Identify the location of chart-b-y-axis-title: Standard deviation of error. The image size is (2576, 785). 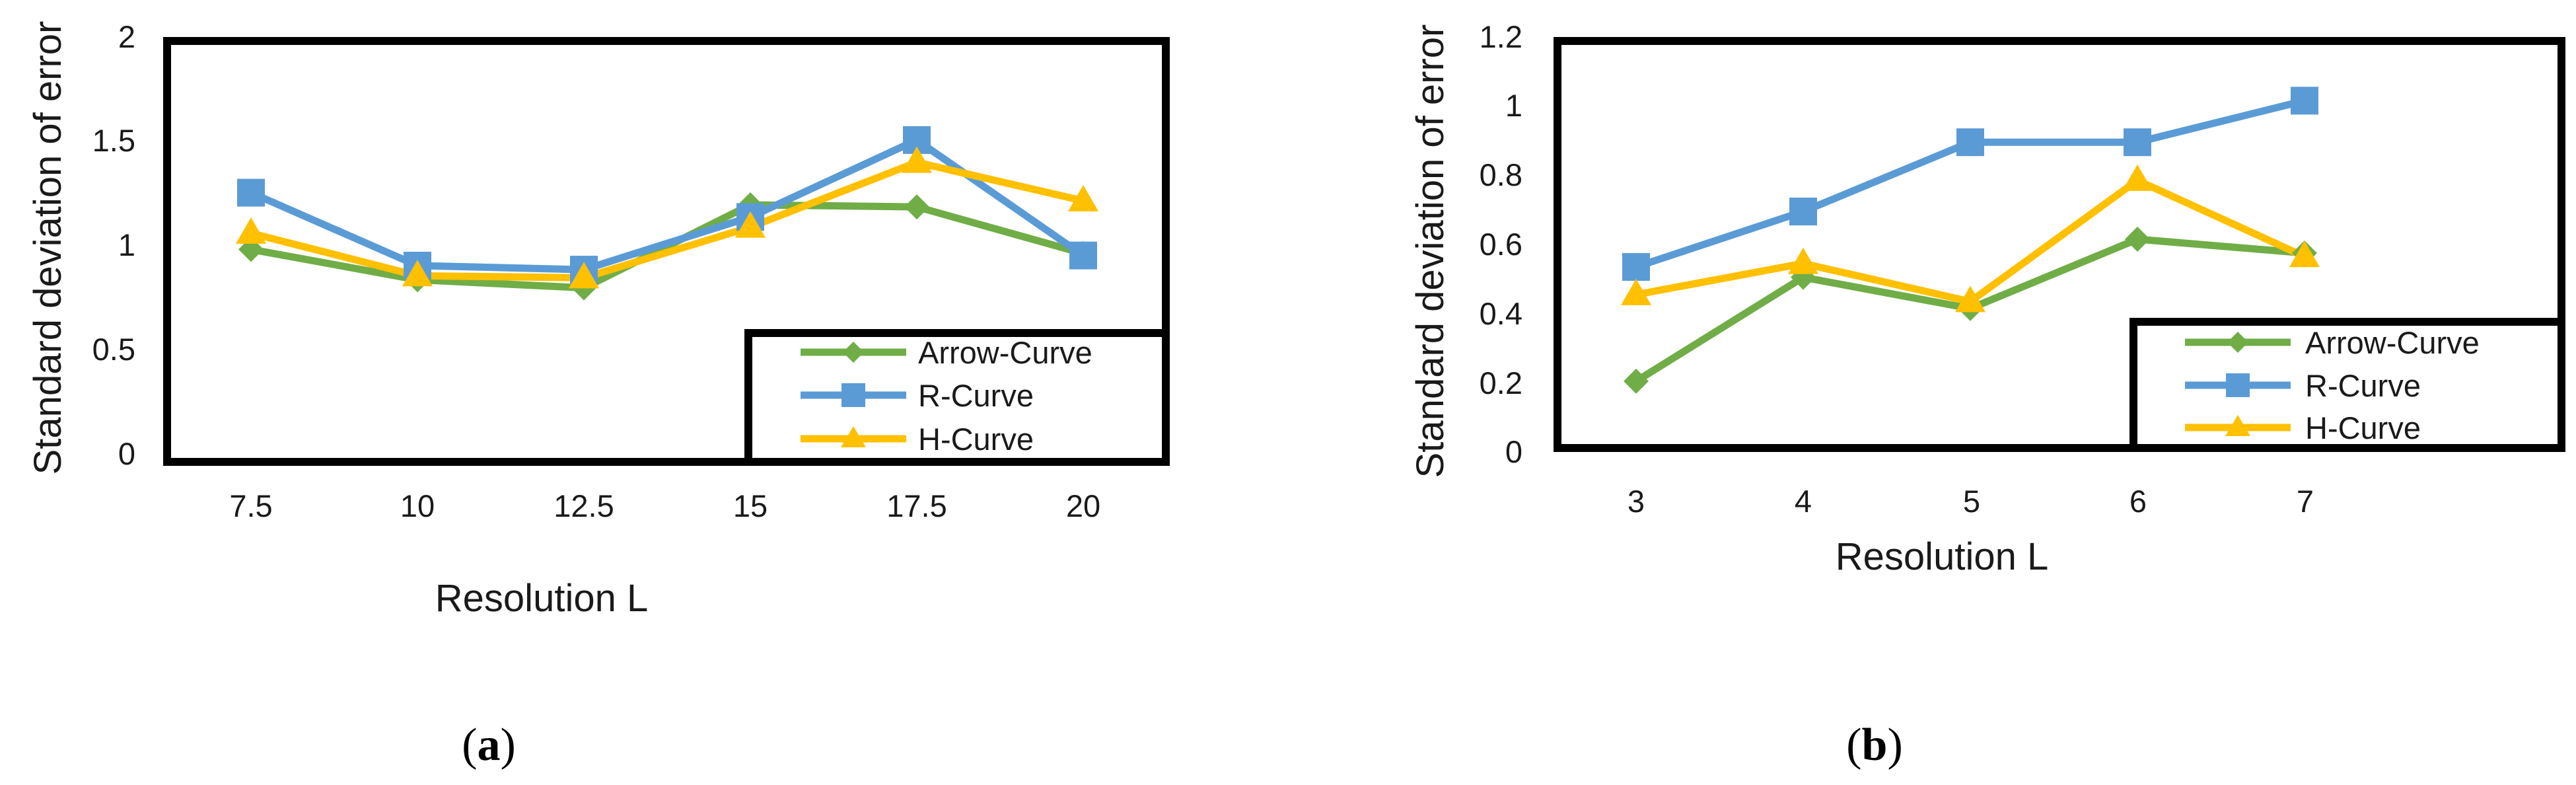
(1431, 251).